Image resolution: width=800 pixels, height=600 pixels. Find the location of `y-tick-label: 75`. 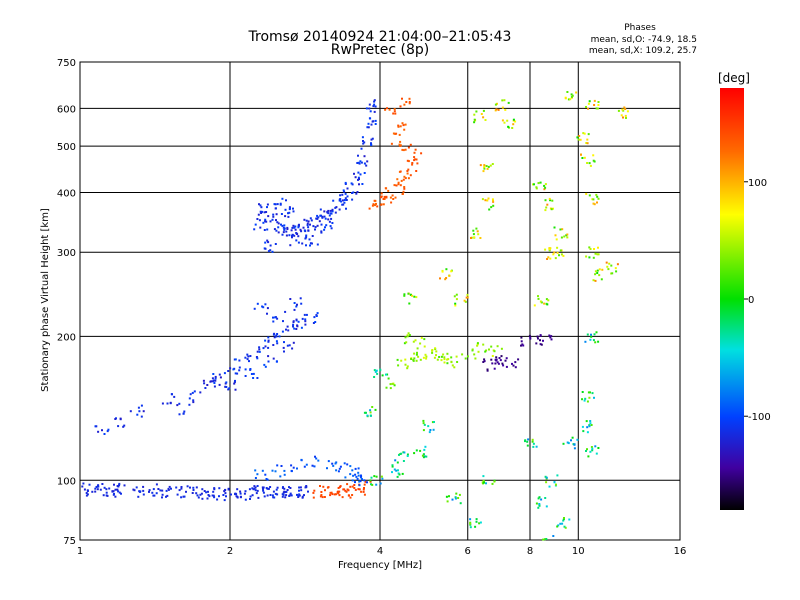

y-tick-label: 75 is located at coordinates (69, 541).